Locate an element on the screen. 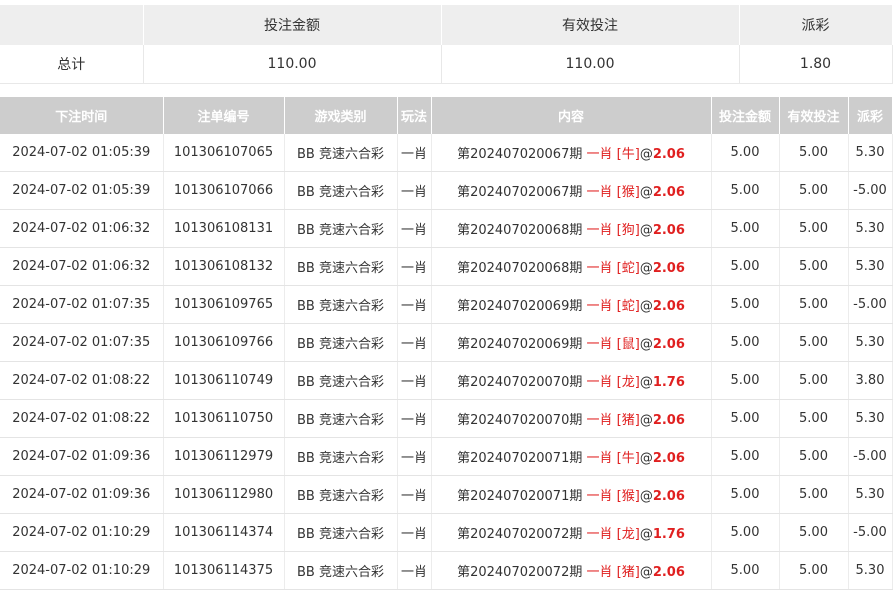 This screenshot has width=895, height=593. pick: [鼠] is located at coordinates (628, 344).